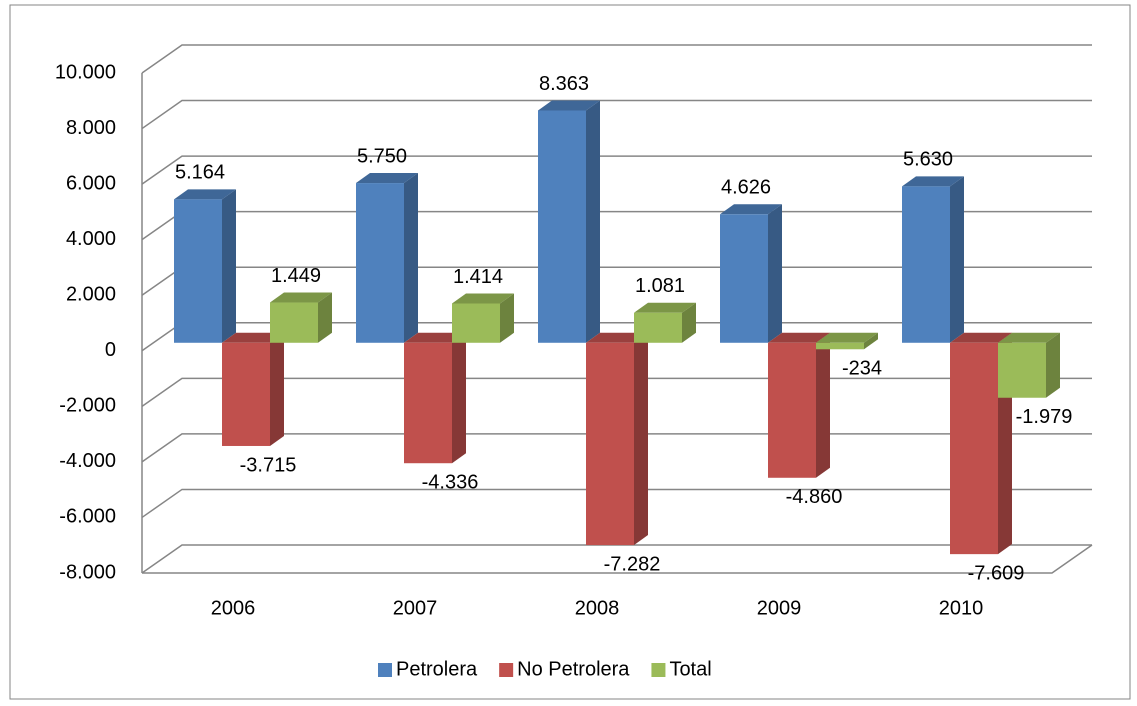 This screenshot has width=1137, height=706. What do you see at coordinates (746, 188) in the screenshot?
I see `data-label: 4.626` at bounding box center [746, 188].